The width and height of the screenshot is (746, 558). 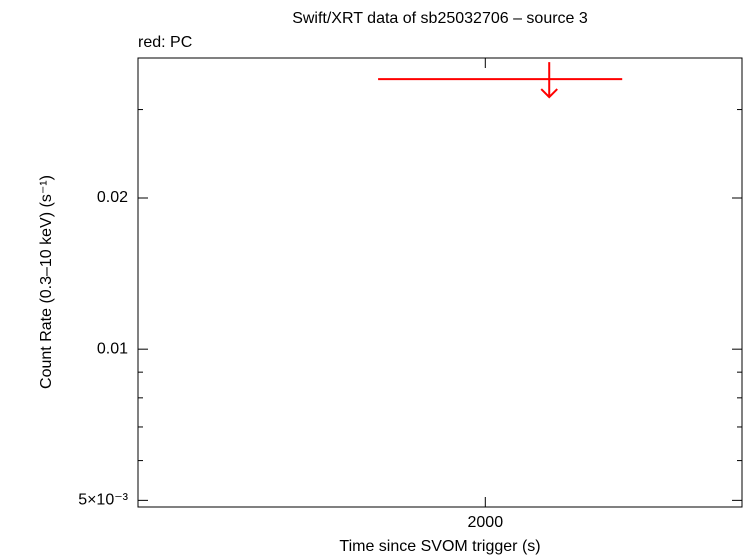 I want to click on y-tick-label: 0.01, so click(x=112, y=348).